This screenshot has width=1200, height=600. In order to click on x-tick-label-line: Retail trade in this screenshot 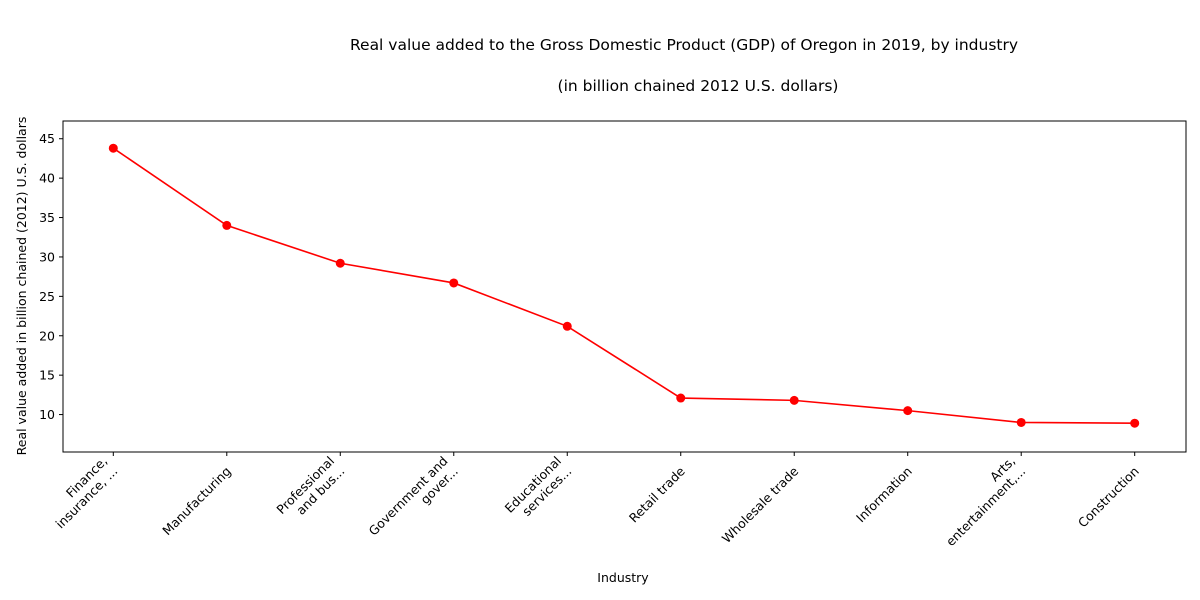, I will do `click(657, 494)`.